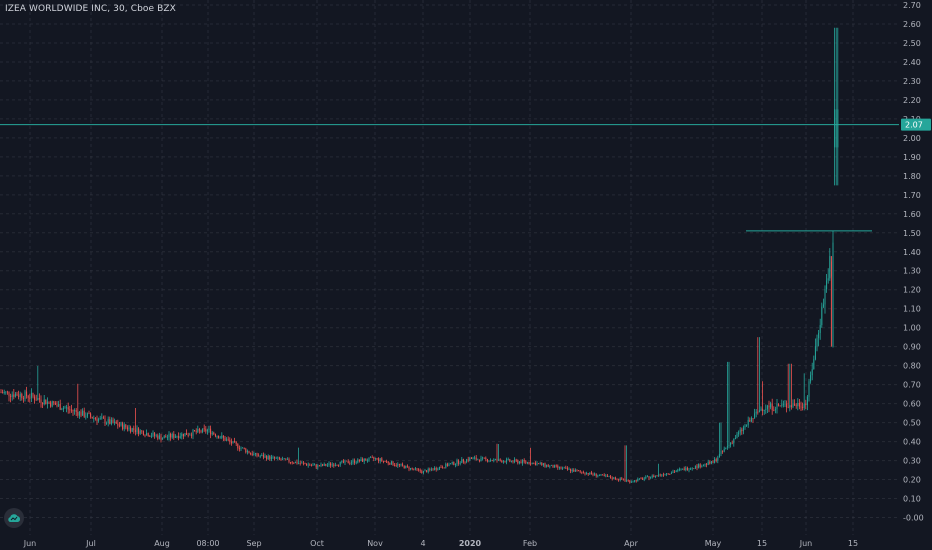  What do you see at coordinates (912, 404) in the screenshot?
I see `y-tick-label: 0.60` at bounding box center [912, 404].